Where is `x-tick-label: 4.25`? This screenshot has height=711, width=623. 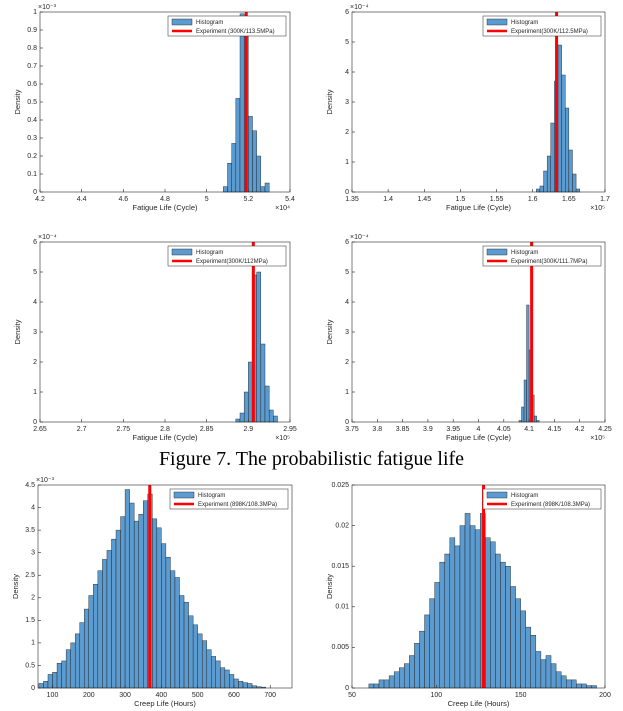
x-tick-label: 4.25 is located at coordinates (605, 429).